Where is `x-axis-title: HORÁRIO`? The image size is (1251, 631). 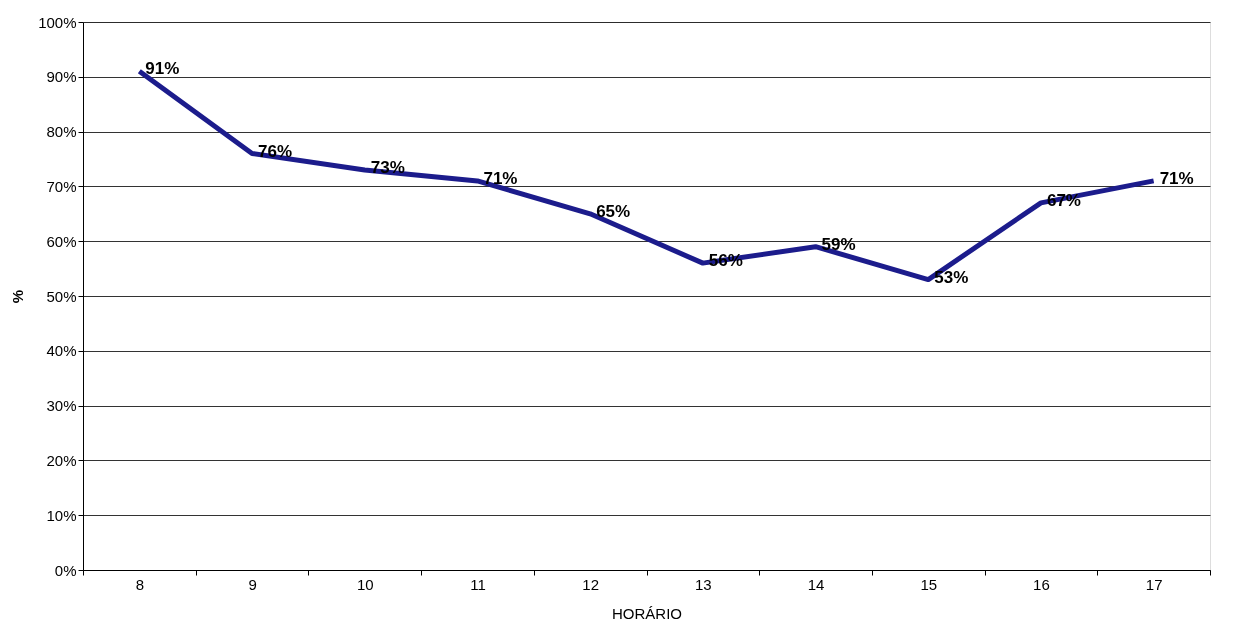 x-axis-title: HORÁRIO is located at coordinates (647, 613).